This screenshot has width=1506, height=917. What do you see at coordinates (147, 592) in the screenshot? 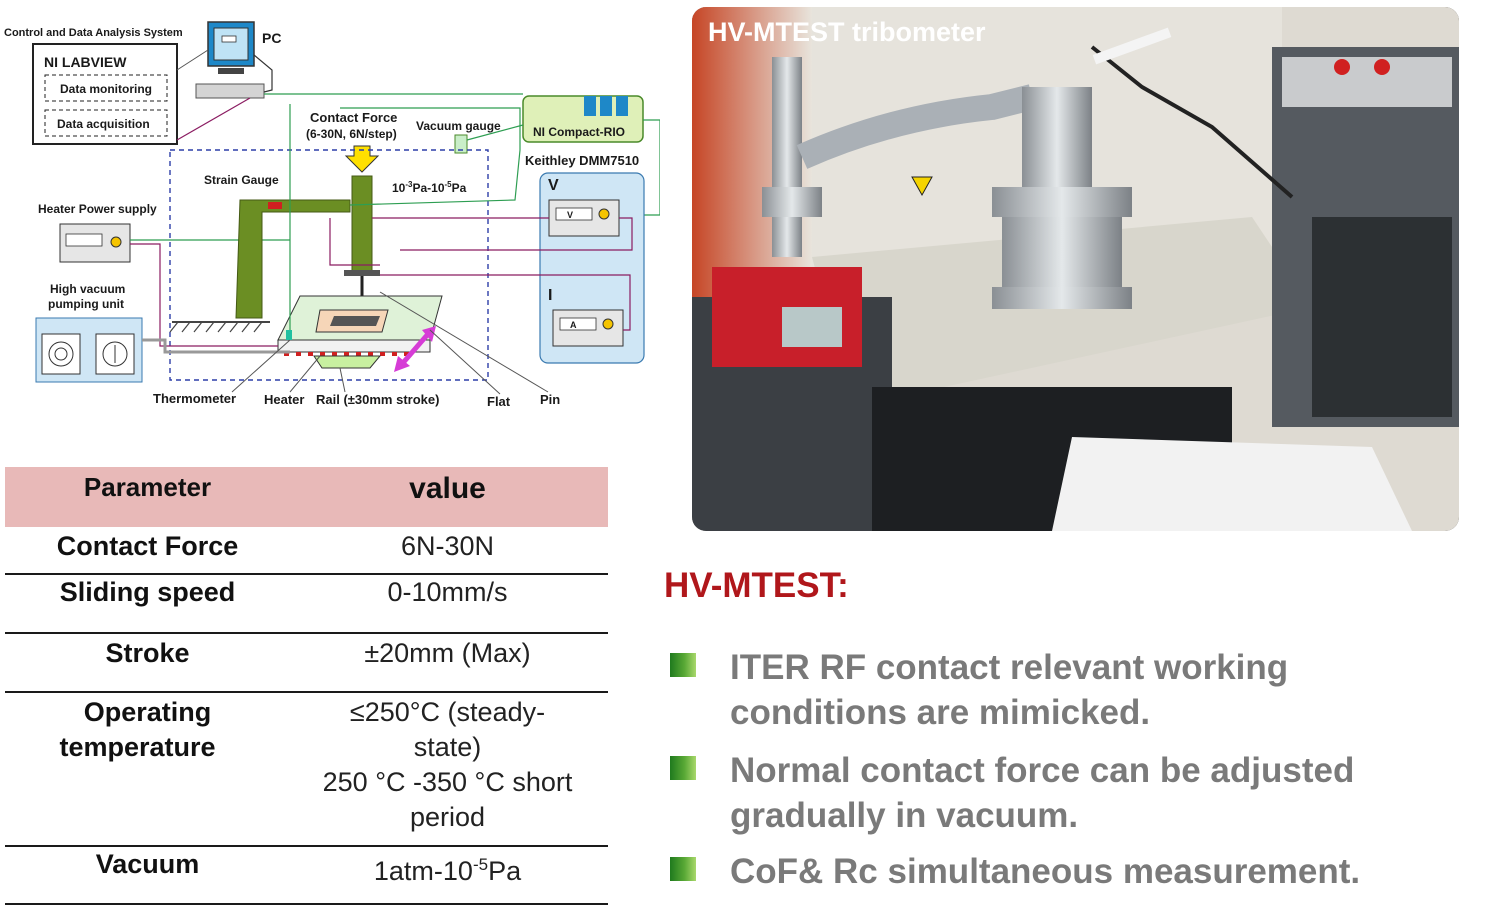
I see `param-sliding-speed: Sliding speed` at bounding box center [147, 592].